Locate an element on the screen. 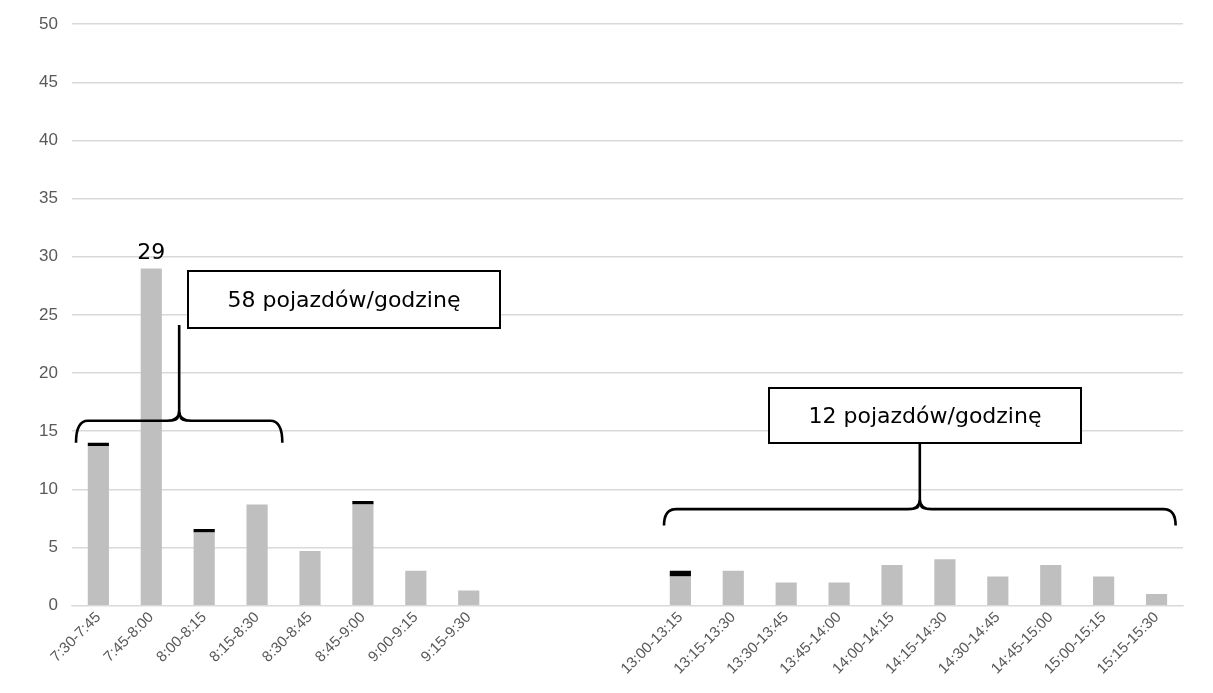 The height and width of the screenshot is (693, 1213). y-tick-label: 10 is located at coordinates (48, 489).